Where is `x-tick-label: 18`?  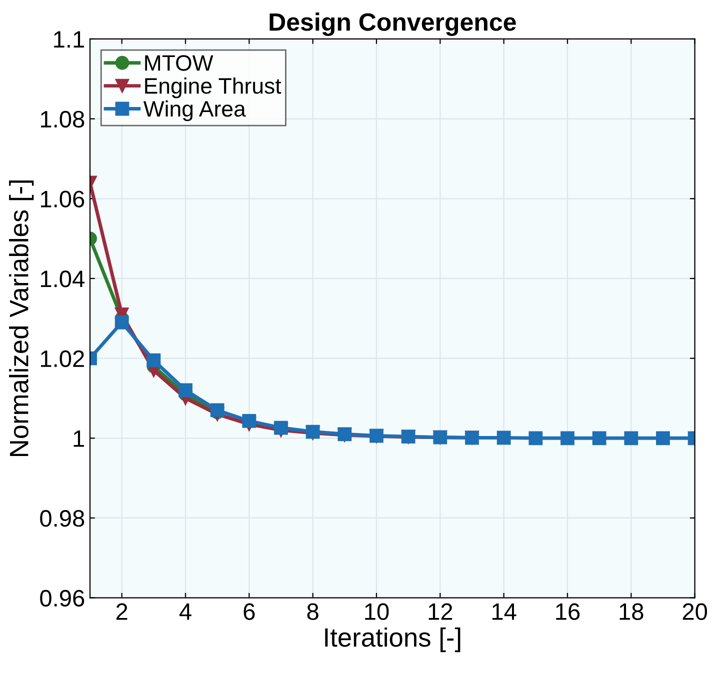 x-tick-label: 18 is located at coordinates (632, 611).